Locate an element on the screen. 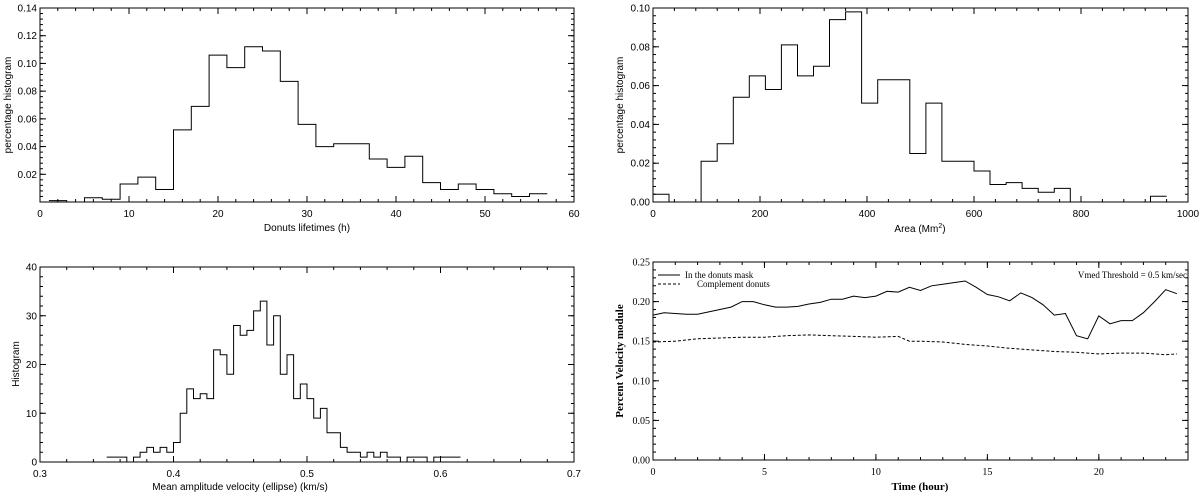 The width and height of the screenshot is (1200, 493). y-tick-label: 0.20 is located at coordinates (642, 302).